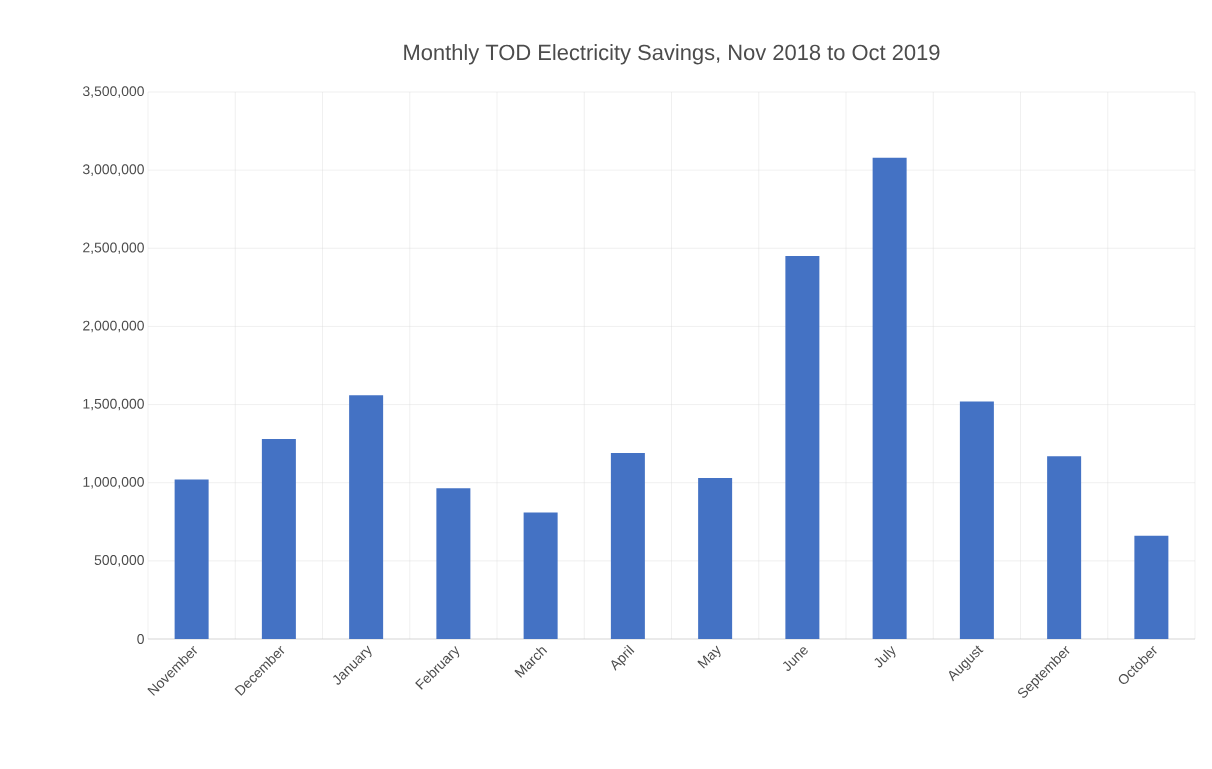  I want to click on y-tick-label: 0, so click(140, 639).